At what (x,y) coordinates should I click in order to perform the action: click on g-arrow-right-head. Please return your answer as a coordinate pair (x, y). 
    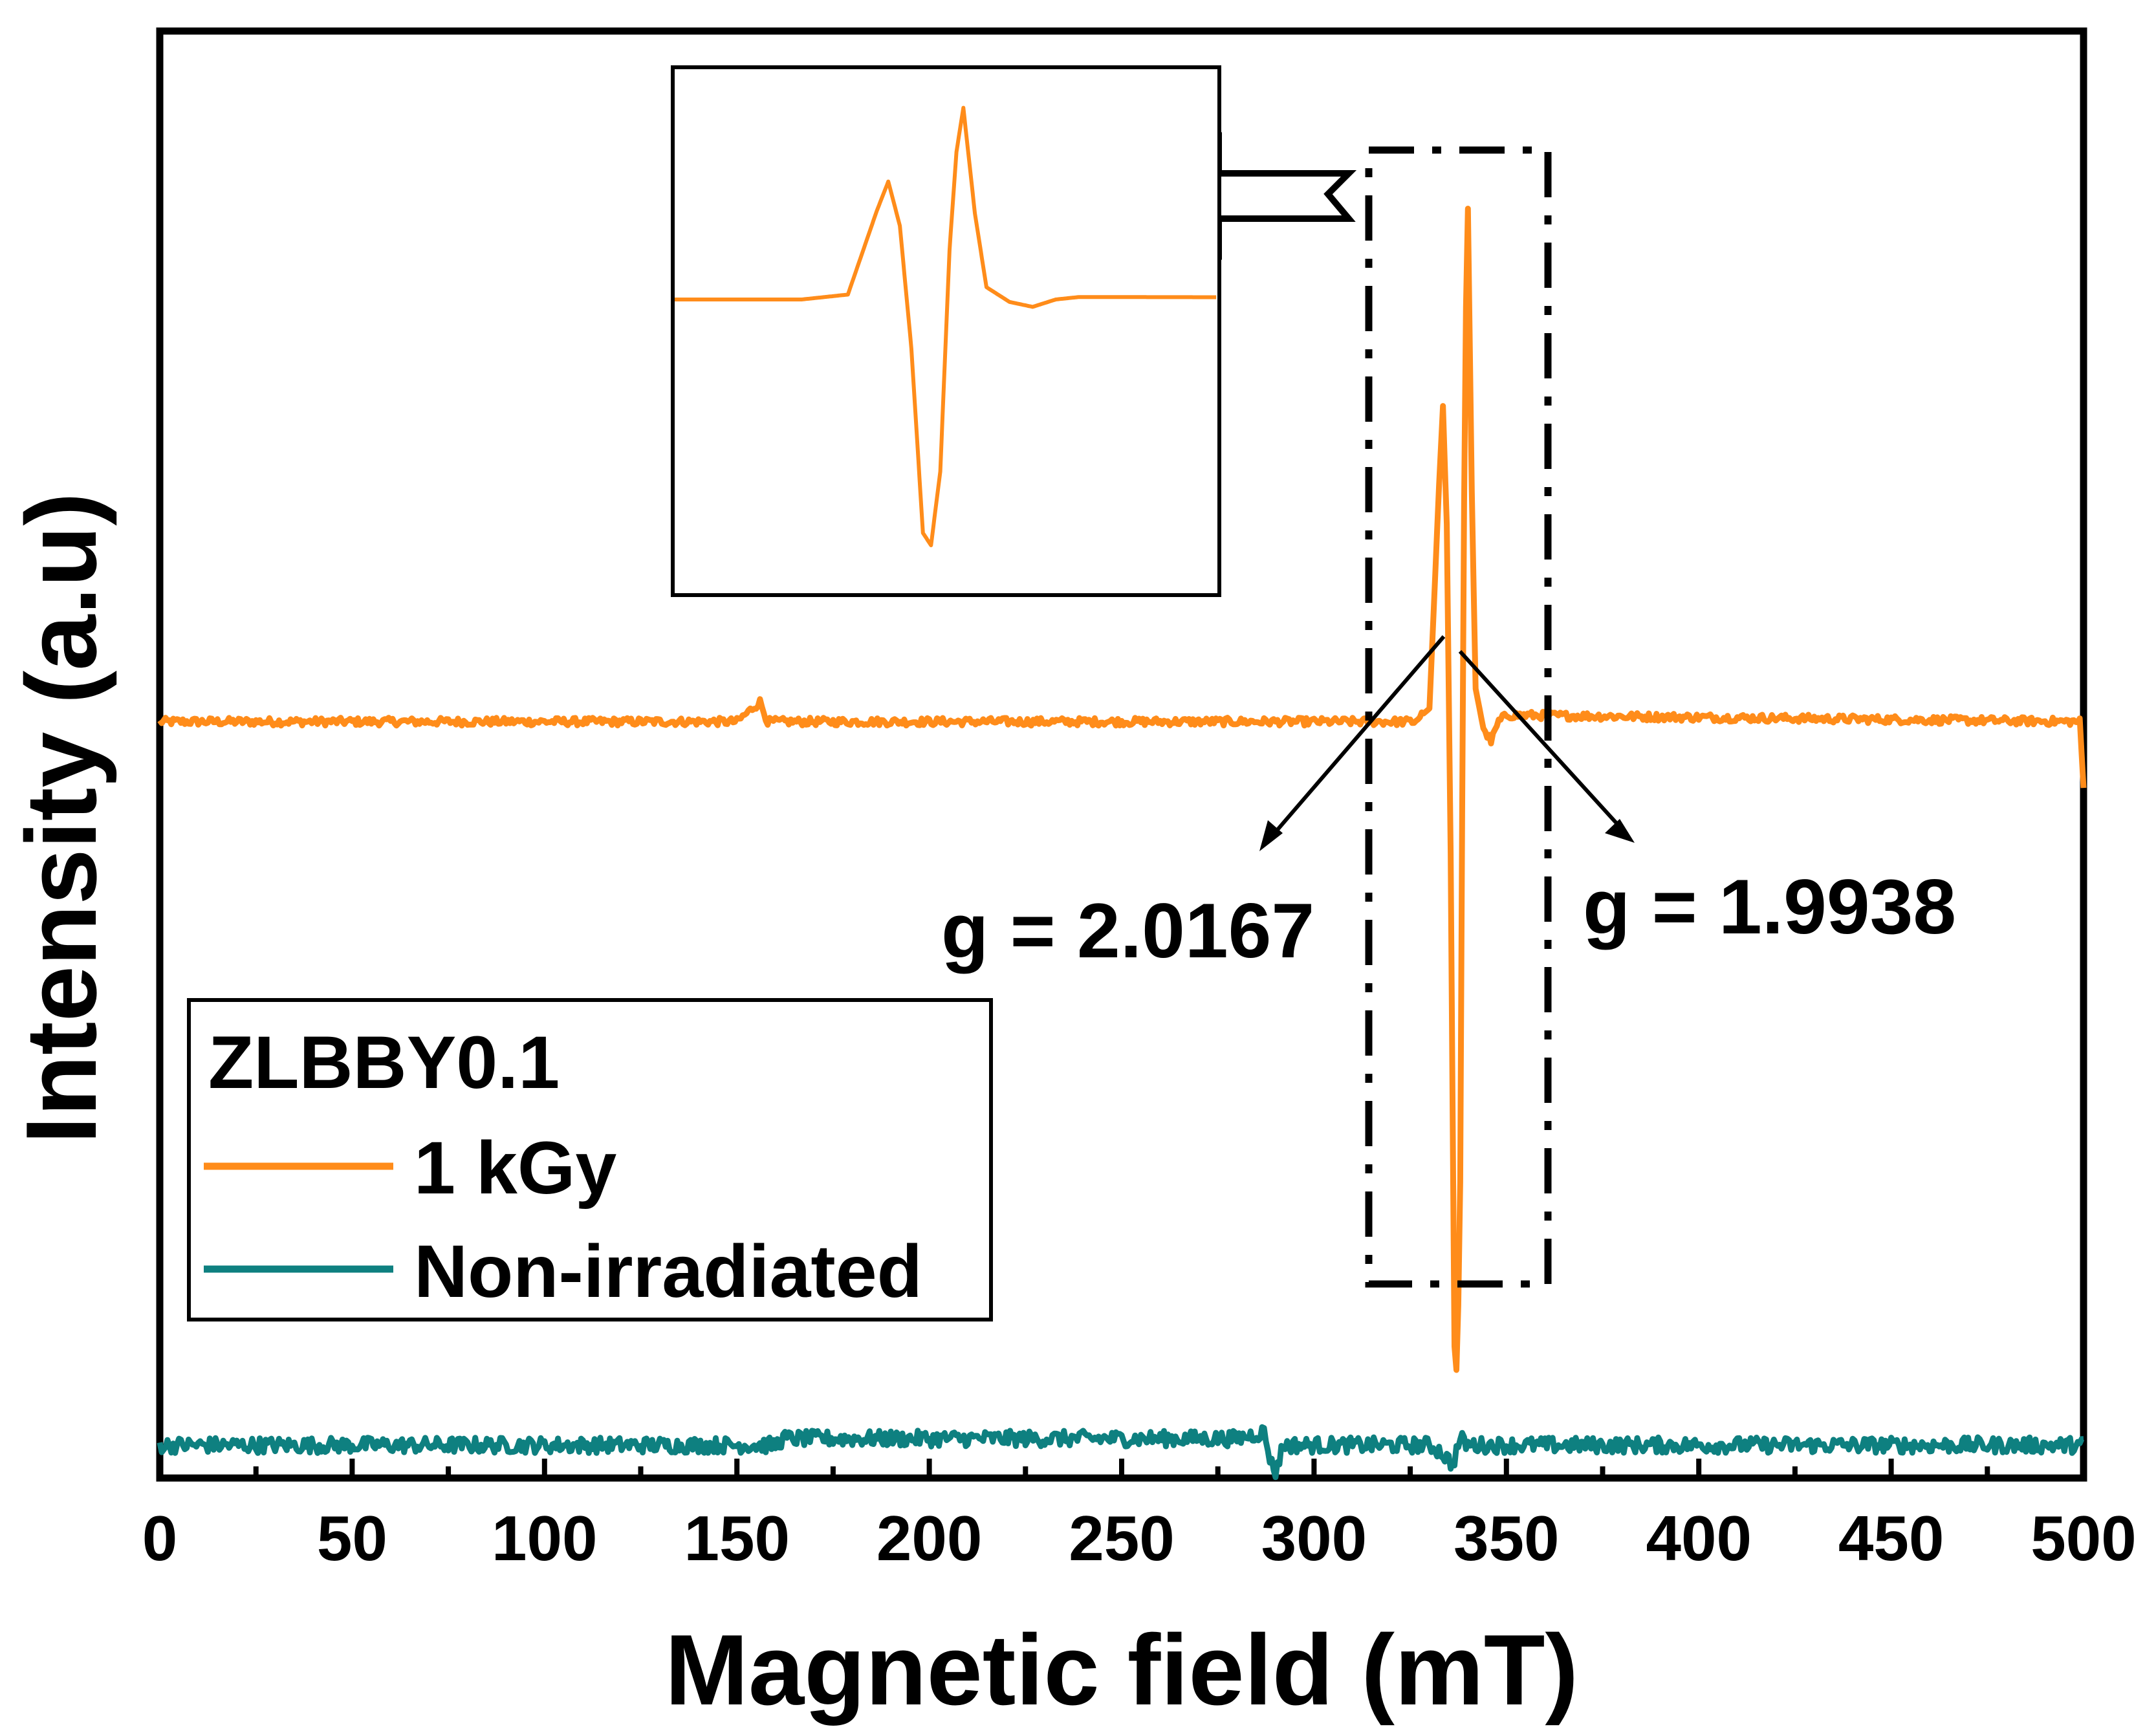
    Looking at the image, I should click on (1620, 831).